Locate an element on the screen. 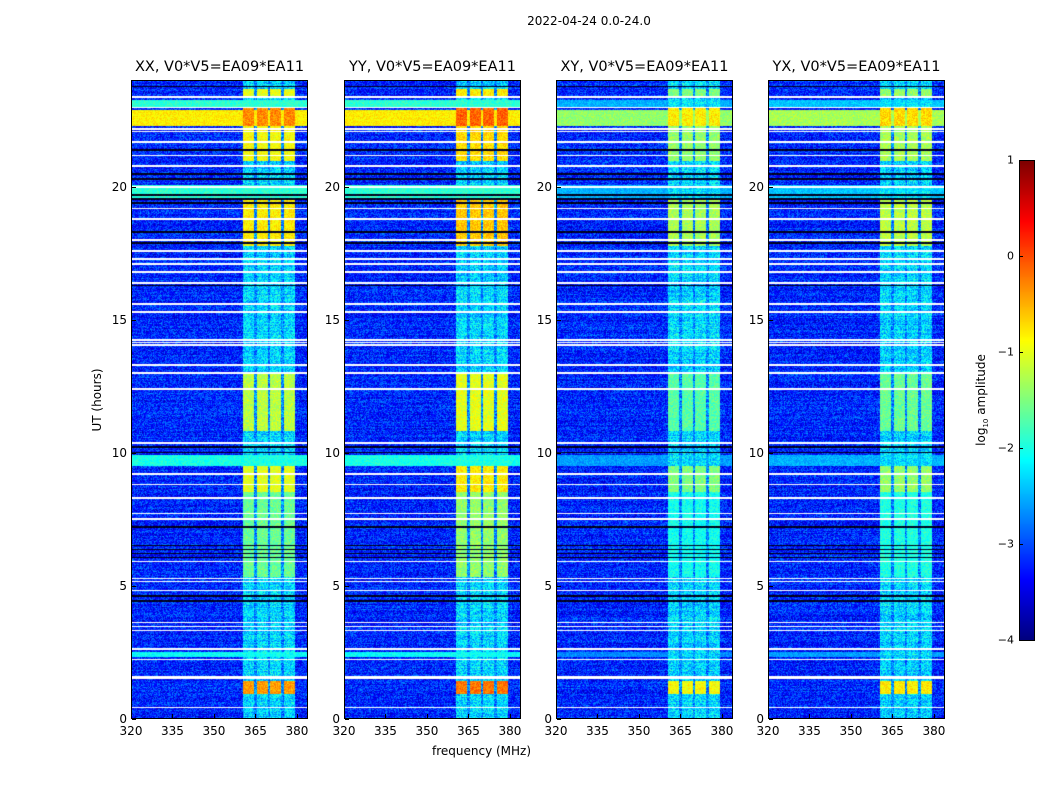  colorbar-tick-label: −2 is located at coordinates (1005, 448).